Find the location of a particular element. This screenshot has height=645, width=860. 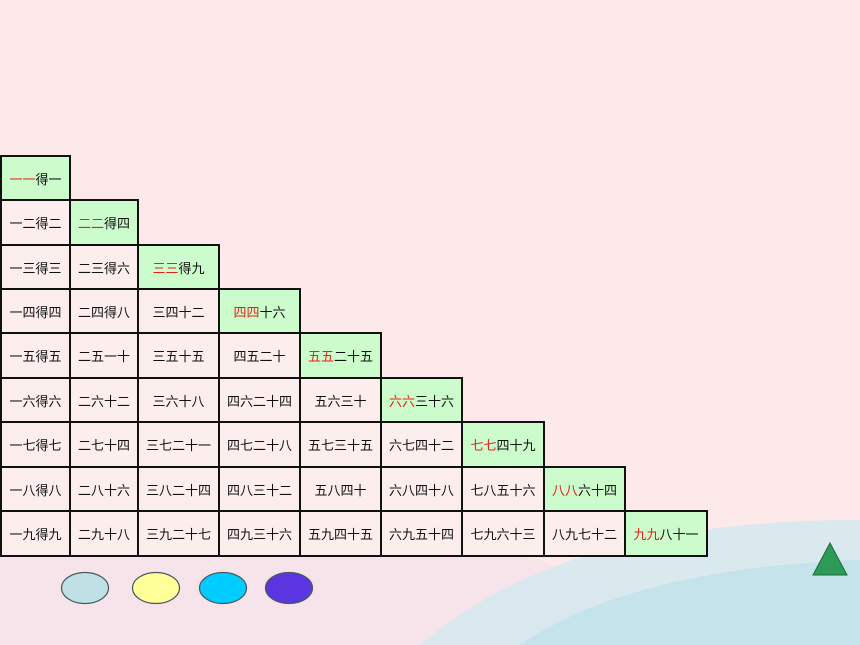

table-cell-square: 一一 得一 is located at coordinates (35, 178).